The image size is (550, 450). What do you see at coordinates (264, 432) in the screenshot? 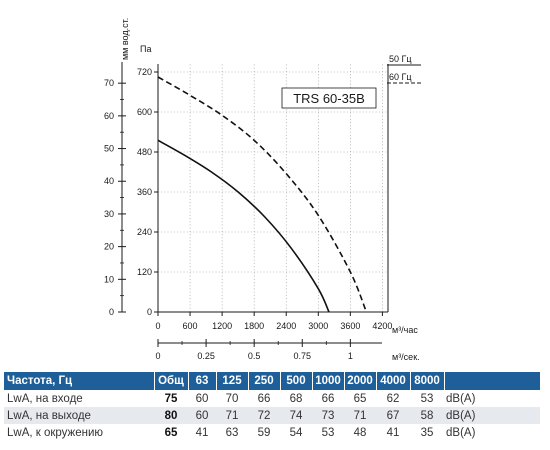
I see `band-value: 59` at bounding box center [264, 432].